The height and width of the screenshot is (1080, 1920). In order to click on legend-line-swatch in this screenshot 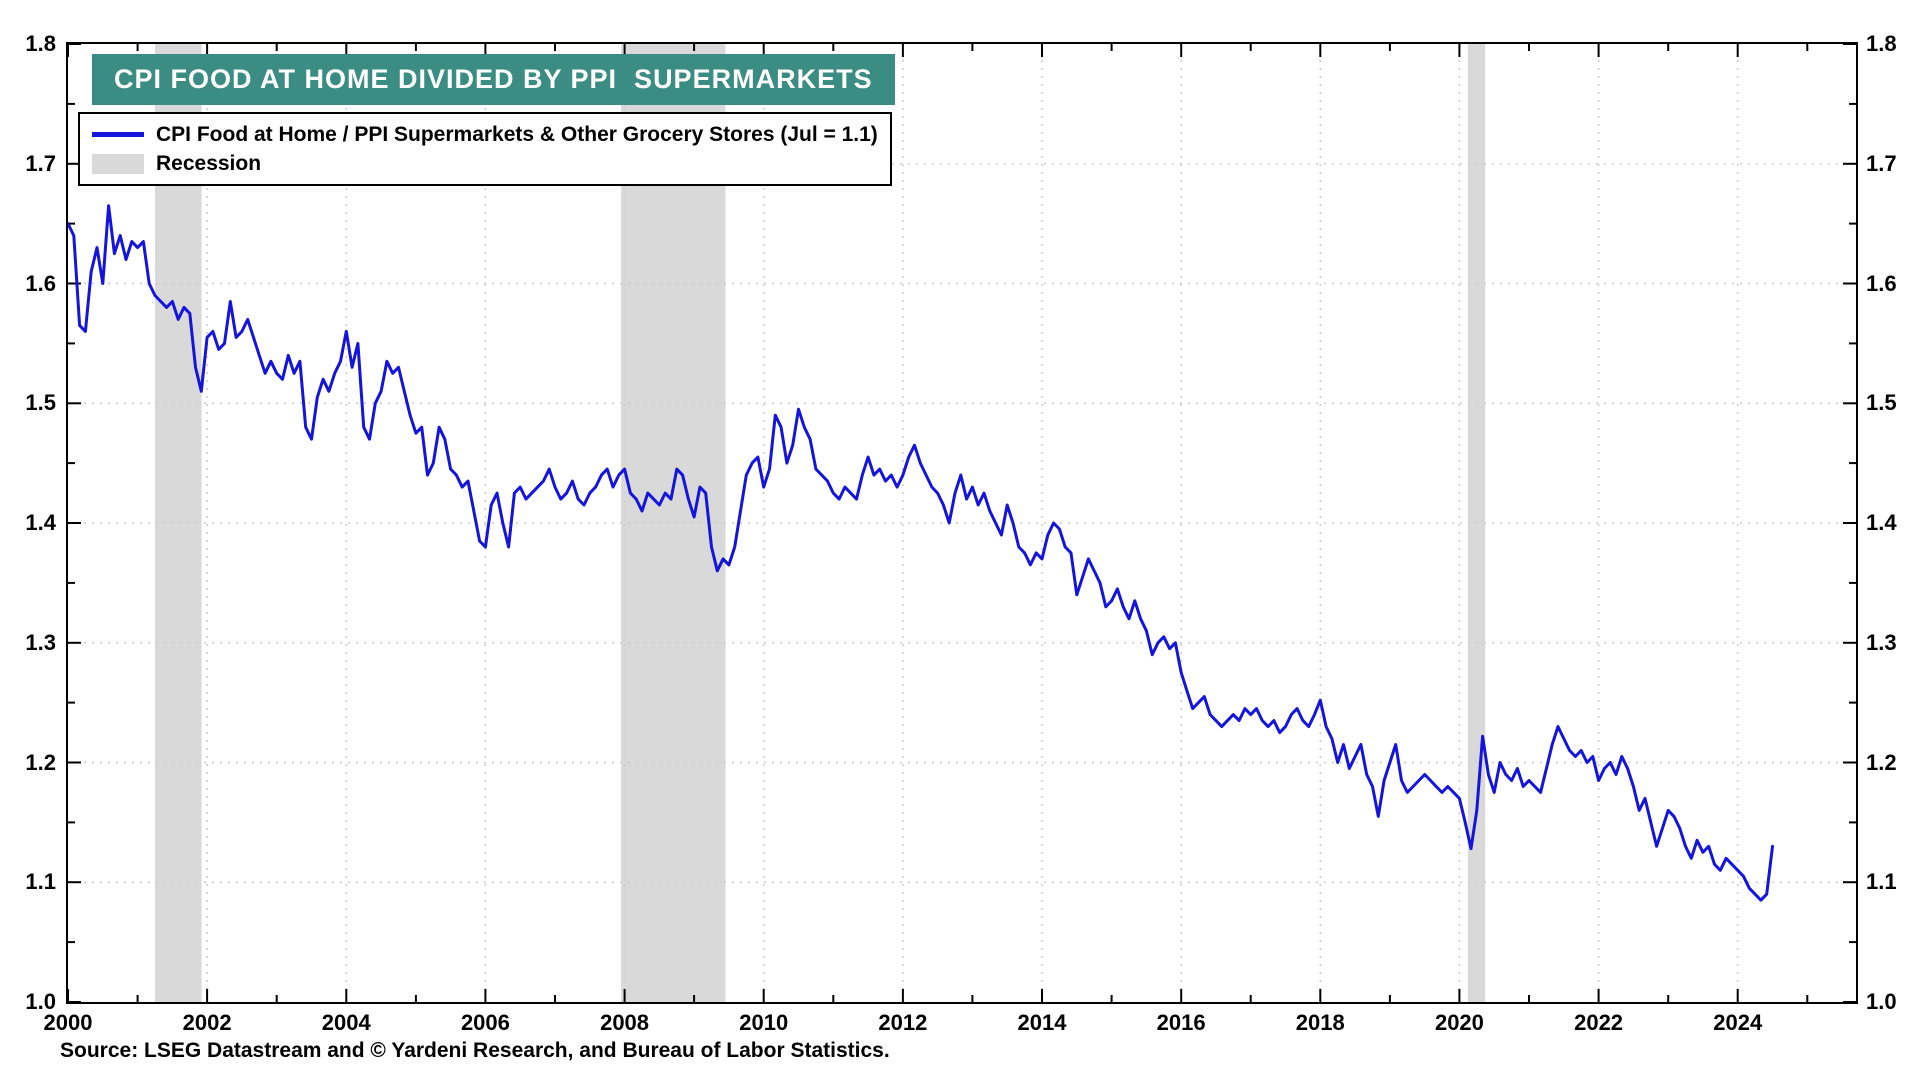, I will do `click(118, 134)`.